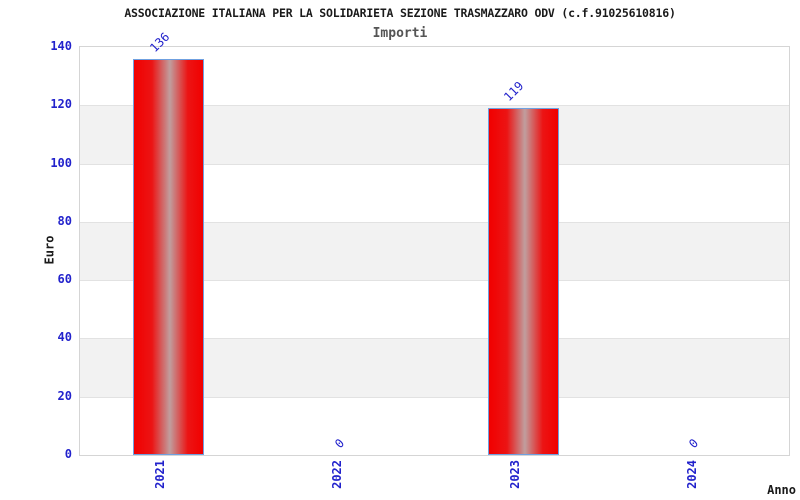 The image size is (800, 500). I want to click on bar-2023, so click(523, 281).